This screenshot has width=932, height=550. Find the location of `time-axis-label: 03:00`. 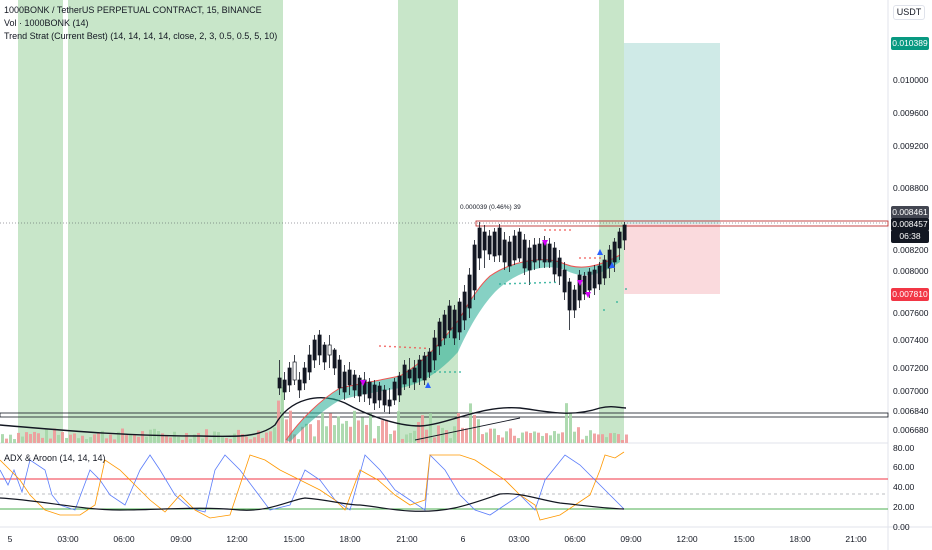

time-axis-label: 03:00 is located at coordinates (519, 539).